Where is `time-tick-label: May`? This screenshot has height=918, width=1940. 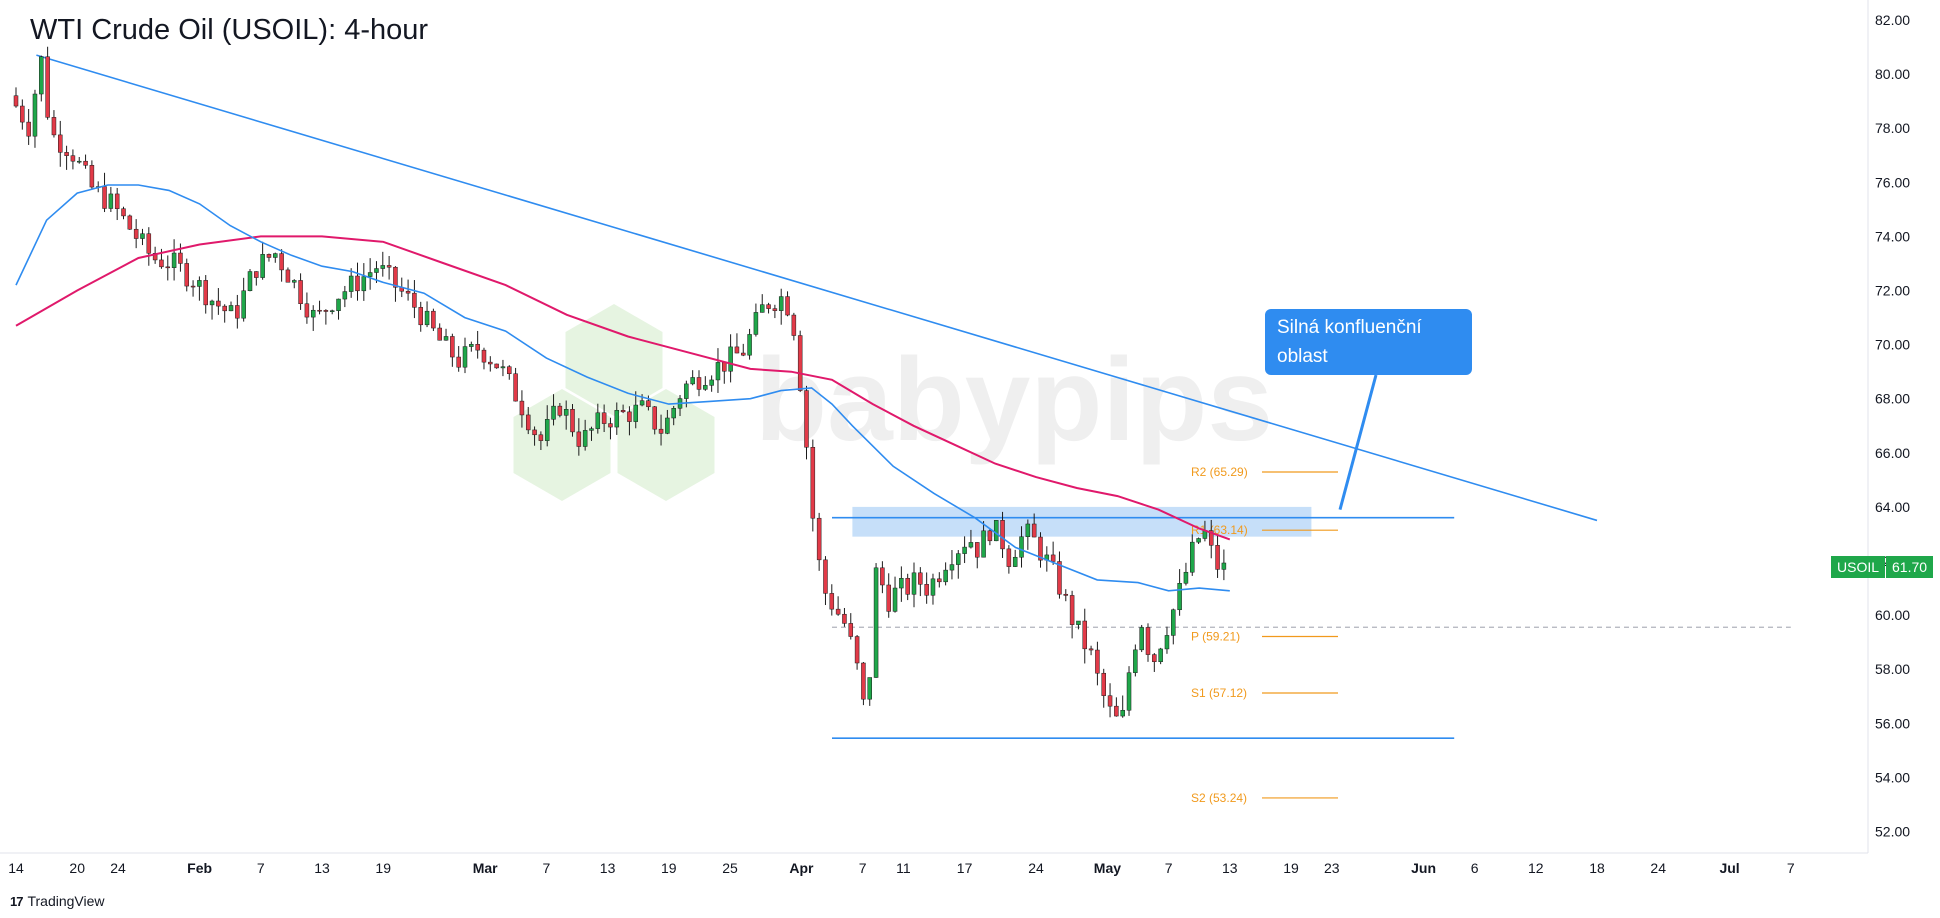 time-tick-label: May is located at coordinates (1107, 868).